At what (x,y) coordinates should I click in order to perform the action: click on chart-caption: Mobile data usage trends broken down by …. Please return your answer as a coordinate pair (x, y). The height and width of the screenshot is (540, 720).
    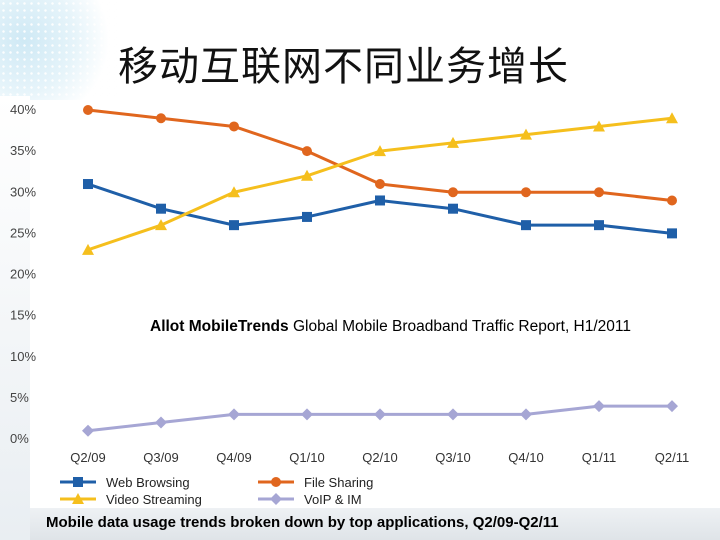
    Looking at the image, I should click on (302, 522).